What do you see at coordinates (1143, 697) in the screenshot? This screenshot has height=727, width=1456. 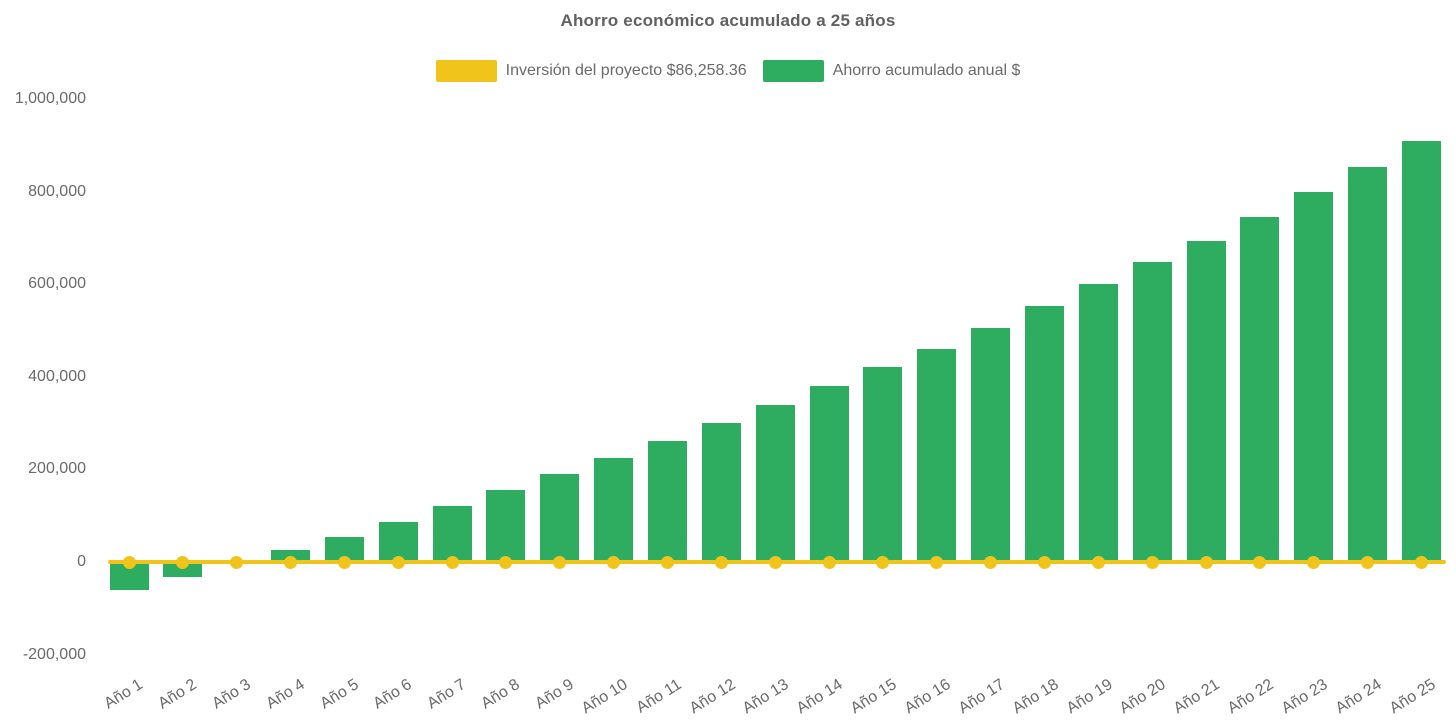 I see `x-tick-label-ano-20: Año 20` at bounding box center [1143, 697].